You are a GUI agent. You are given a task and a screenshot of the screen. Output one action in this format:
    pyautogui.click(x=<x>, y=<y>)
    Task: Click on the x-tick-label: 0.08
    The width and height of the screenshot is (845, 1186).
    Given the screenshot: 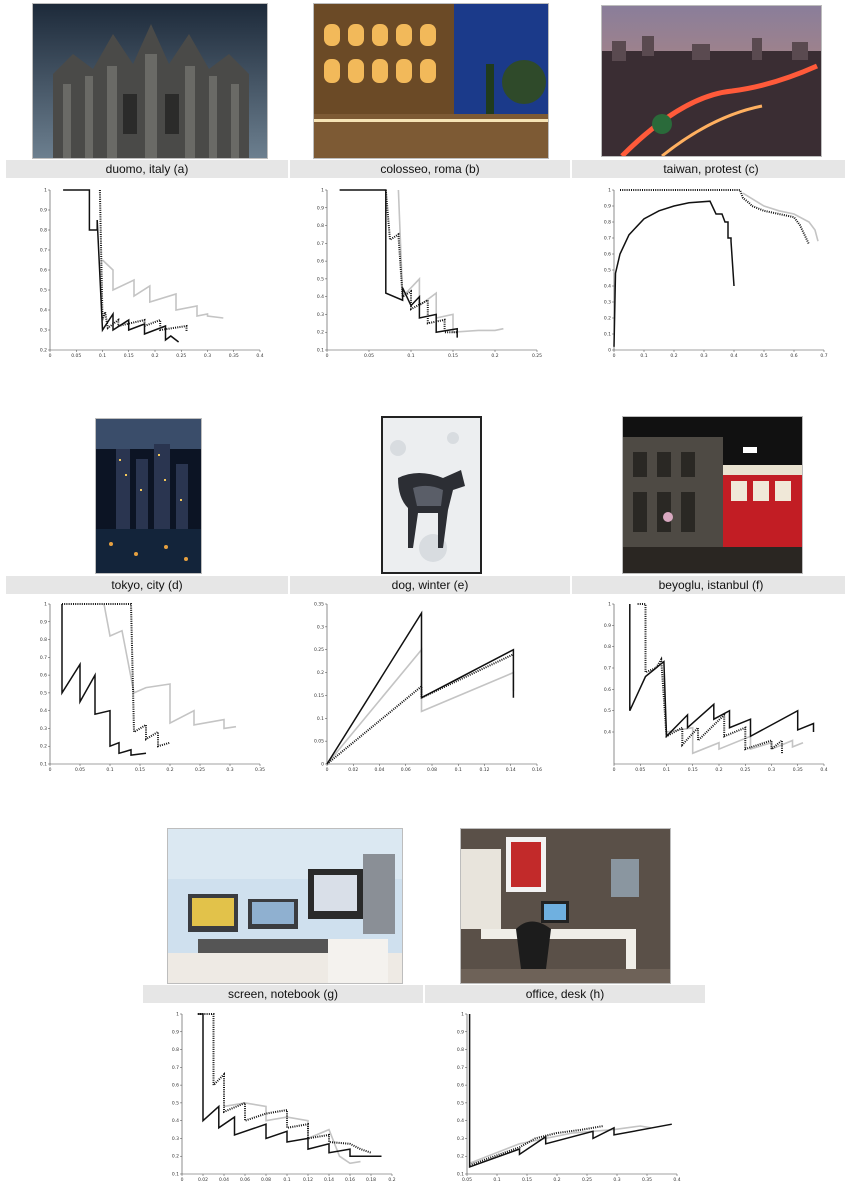 What is the action you would take?
    pyautogui.click(x=432, y=770)
    